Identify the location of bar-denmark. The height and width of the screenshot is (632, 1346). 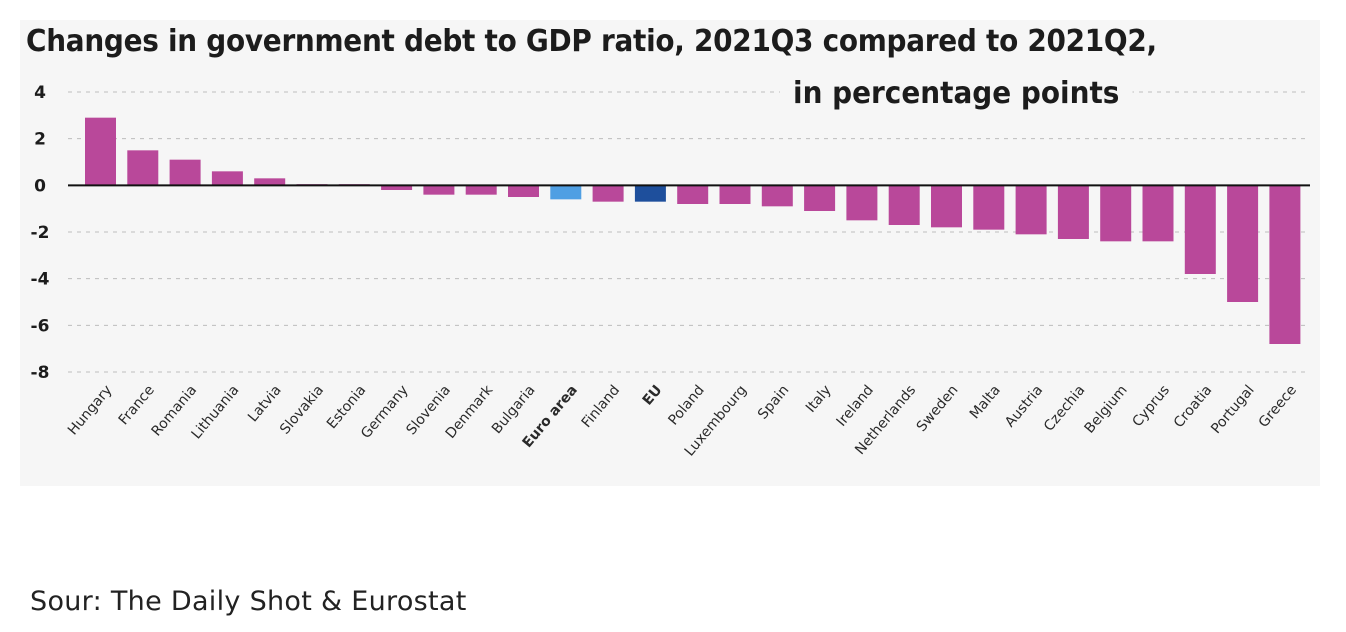
(481, 190).